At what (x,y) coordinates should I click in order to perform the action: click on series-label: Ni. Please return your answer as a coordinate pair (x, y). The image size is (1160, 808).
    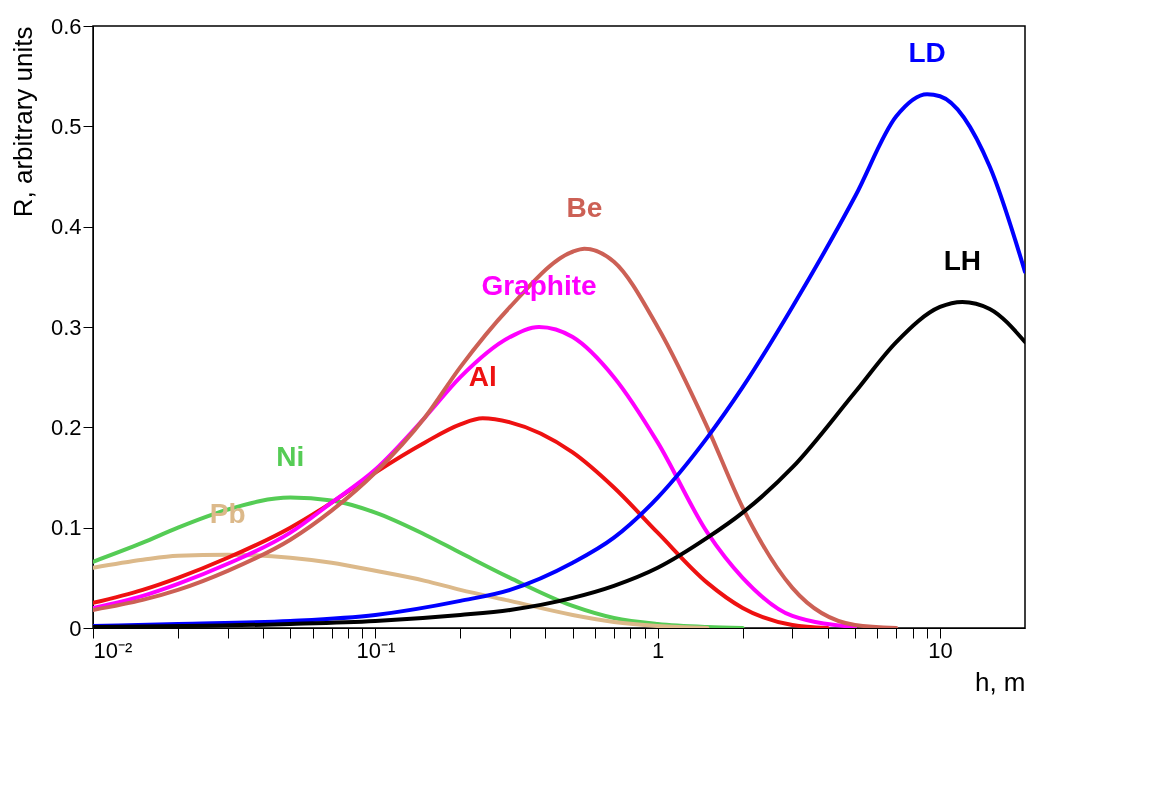
    Looking at the image, I should click on (290, 456).